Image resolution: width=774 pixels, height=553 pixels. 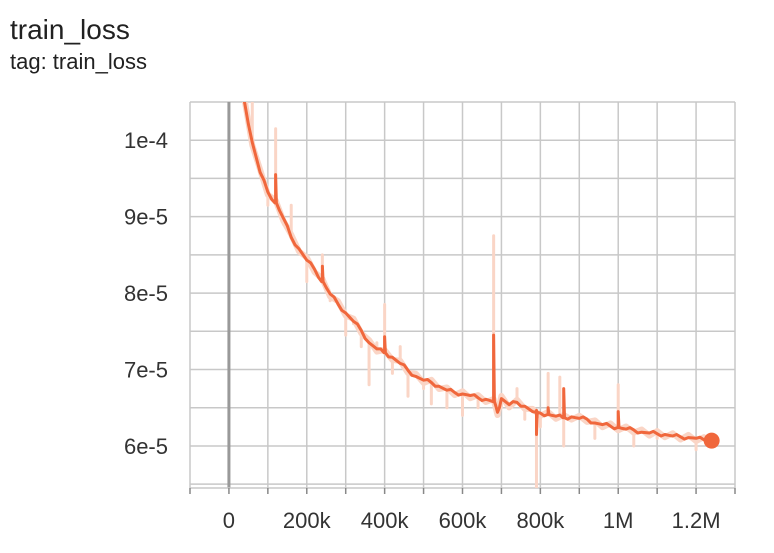 What do you see at coordinates (146, 370) in the screenshot?
I see `y-tick-label: 7e-5` at bounding box center [146, 370].